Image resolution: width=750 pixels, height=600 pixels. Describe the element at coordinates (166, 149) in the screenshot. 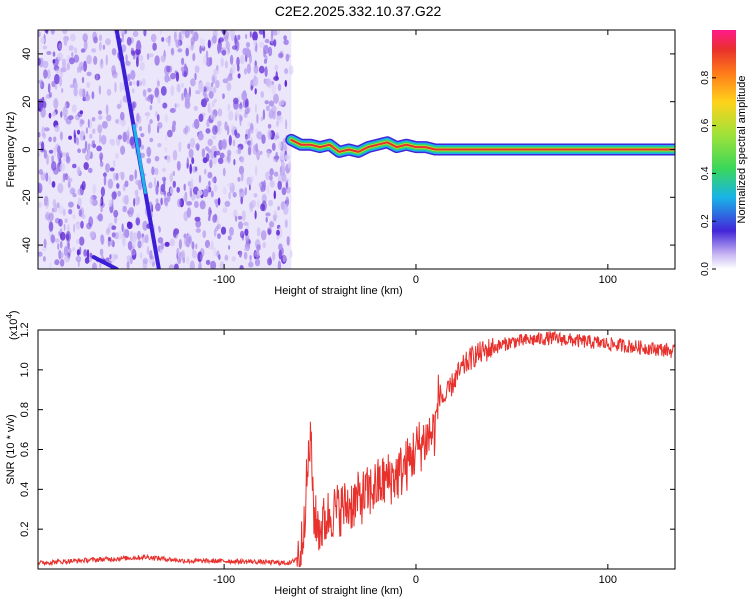

I see `noise-speckles` at that location.